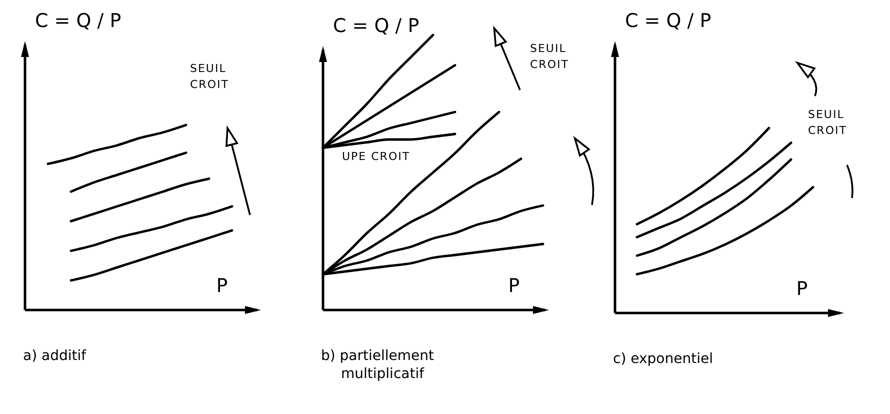 The height and width of the screenshot is (414, 890). Describe the element at coordinates (663, 359) in the screenshot. I see `text: c) exponentiel` at that location.